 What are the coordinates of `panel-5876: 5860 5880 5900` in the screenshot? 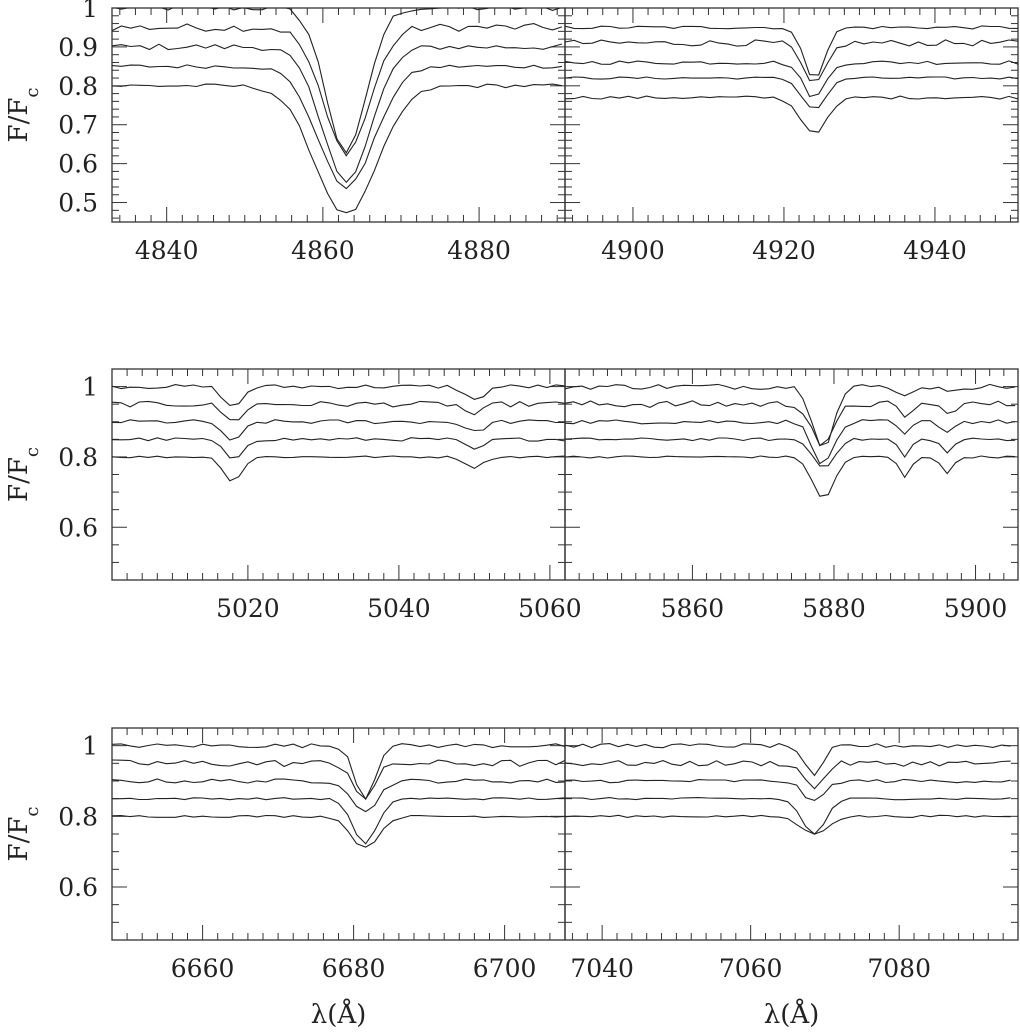 It's located at (791, 496).